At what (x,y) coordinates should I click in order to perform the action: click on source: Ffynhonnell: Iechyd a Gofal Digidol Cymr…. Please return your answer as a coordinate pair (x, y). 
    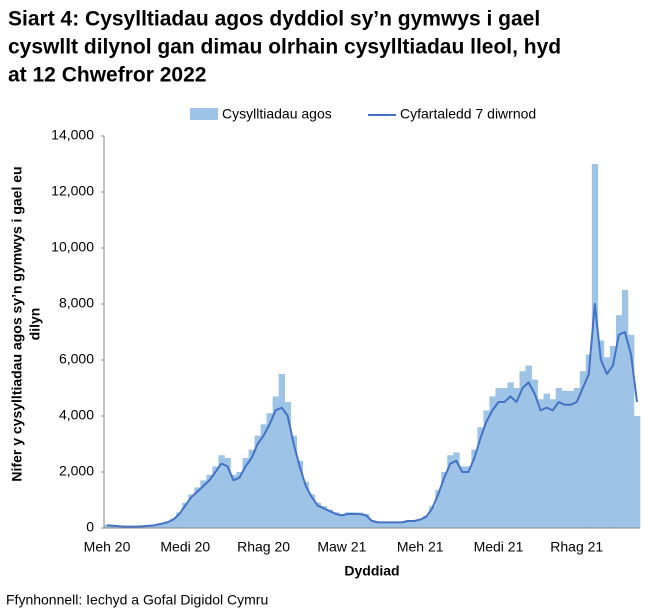
    Looking at the image, I should click on (137, 600).